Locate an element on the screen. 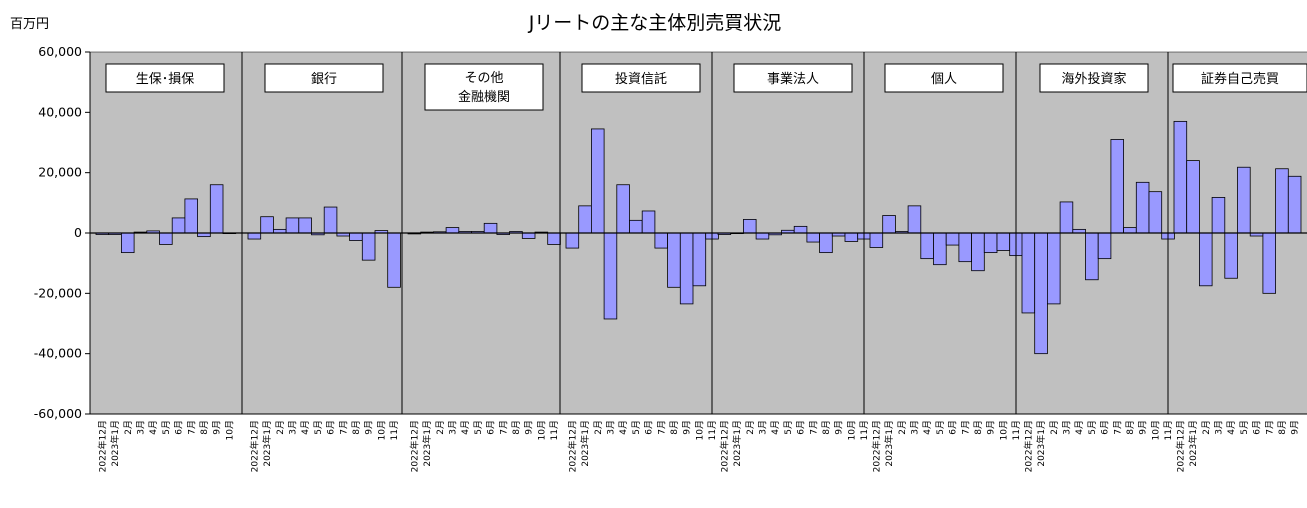 The image size is (1307, 508). y-tick-label: 0 is located at coordinates (78, 232).